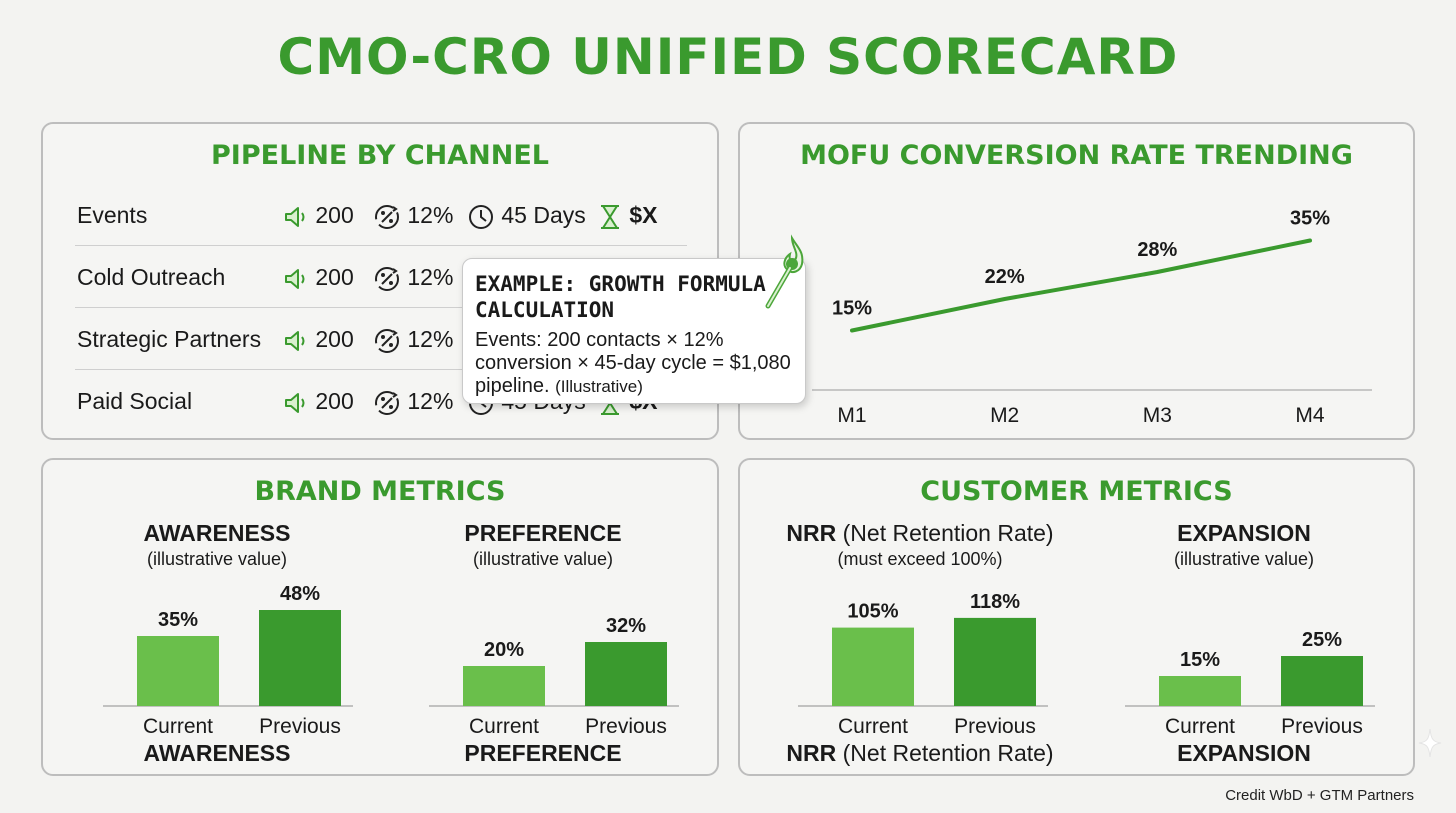 This screenshot has height=813, width=1456. I want to click on channel-name: Cold Outreach, so click(151, 277).